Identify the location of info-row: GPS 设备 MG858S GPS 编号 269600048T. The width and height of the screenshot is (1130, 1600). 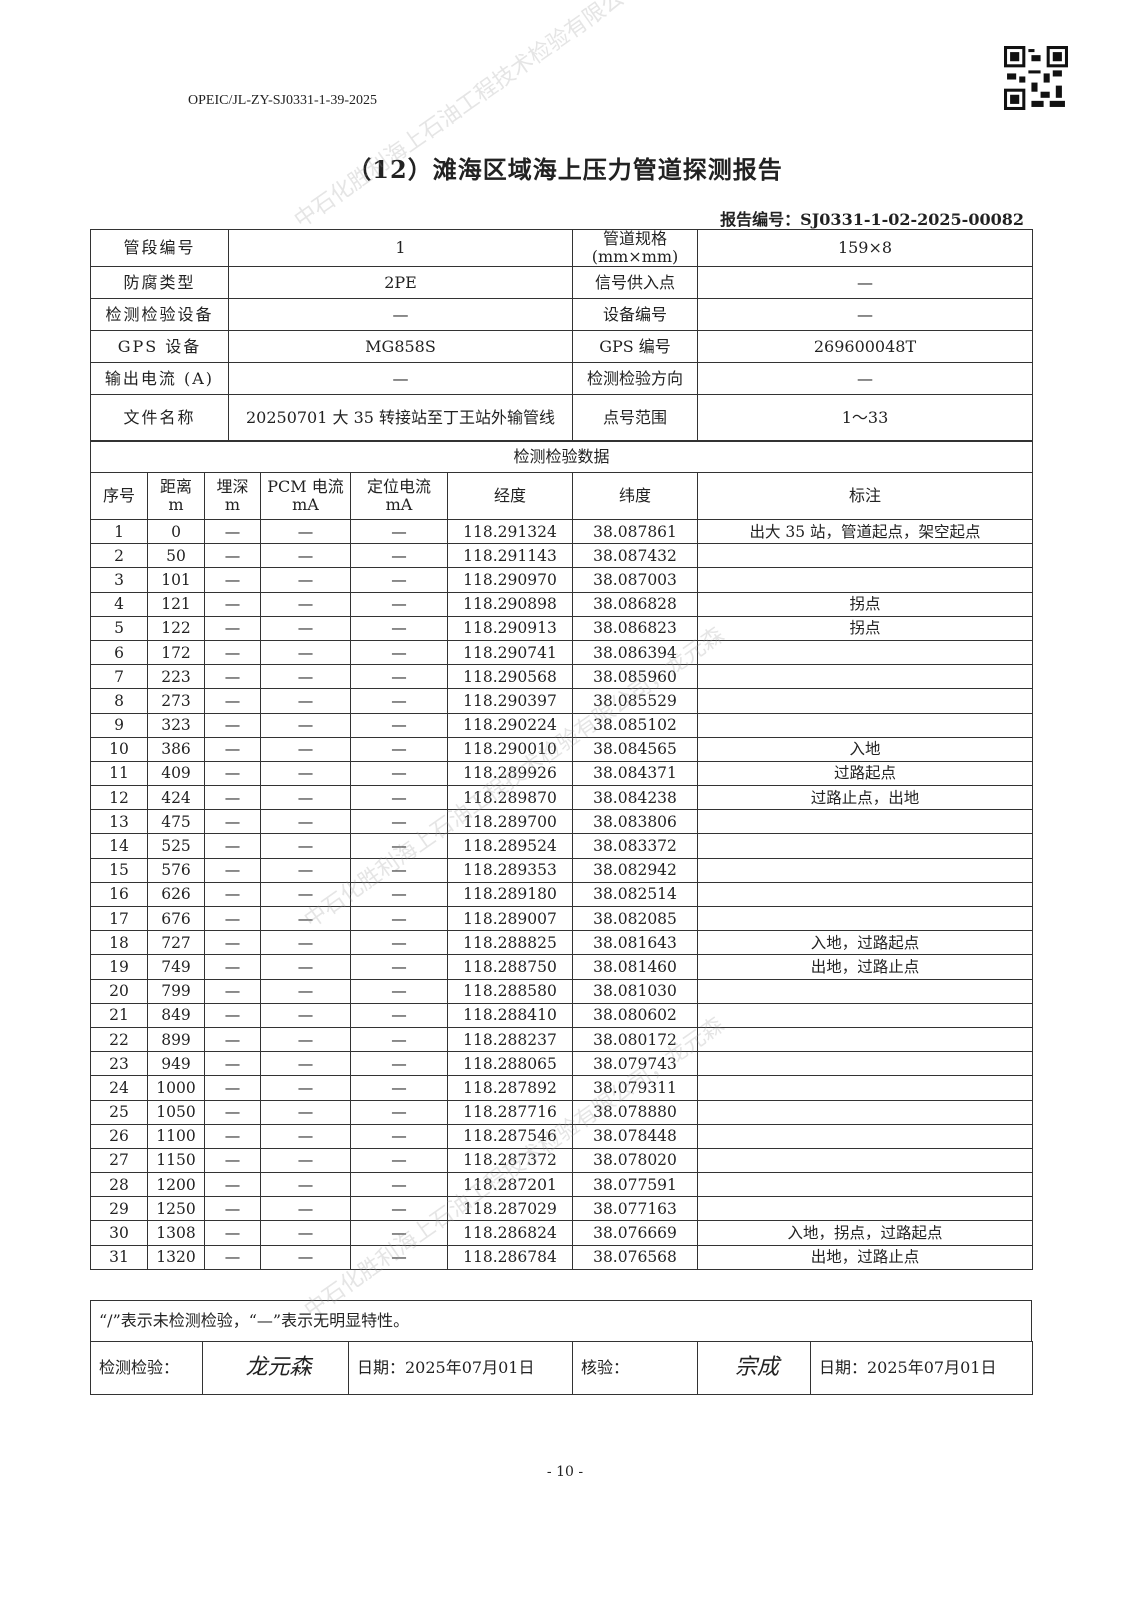
(561, 346).